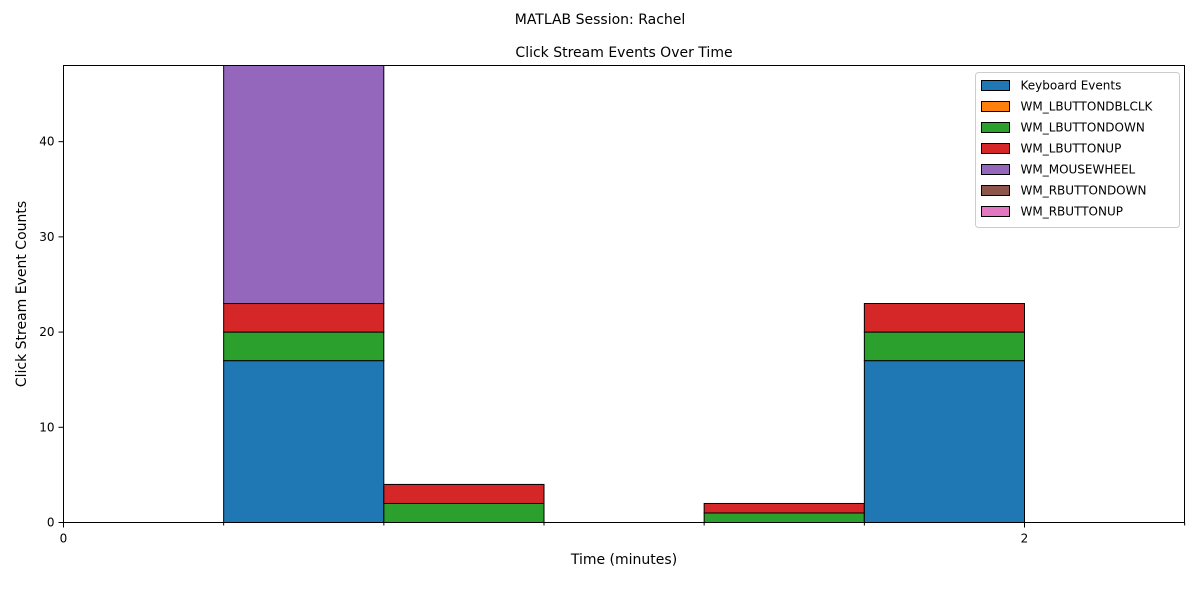 This screenshot has width=1200, height=600. Describe the element at coordinates (64, 539) in the screenshot. I see `x-tick-label: 0` at that location.